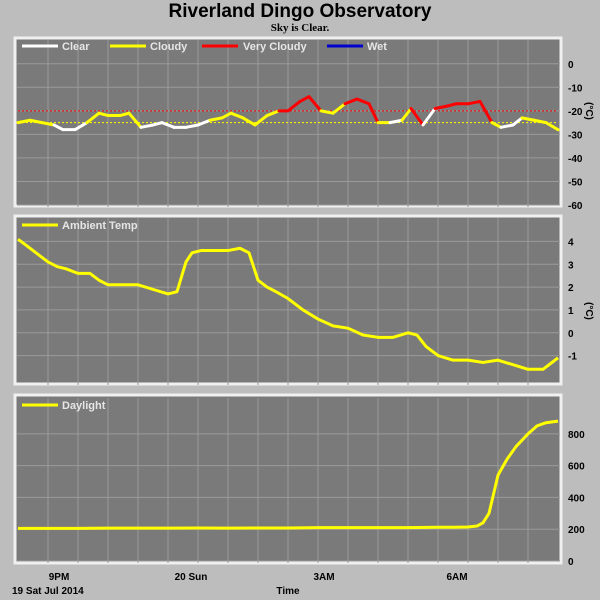 The image size is (600, 600). Describe the element at coordinates (571, 265) in the screenshot. I see `ambient-y-tick-label: 3` at that location.